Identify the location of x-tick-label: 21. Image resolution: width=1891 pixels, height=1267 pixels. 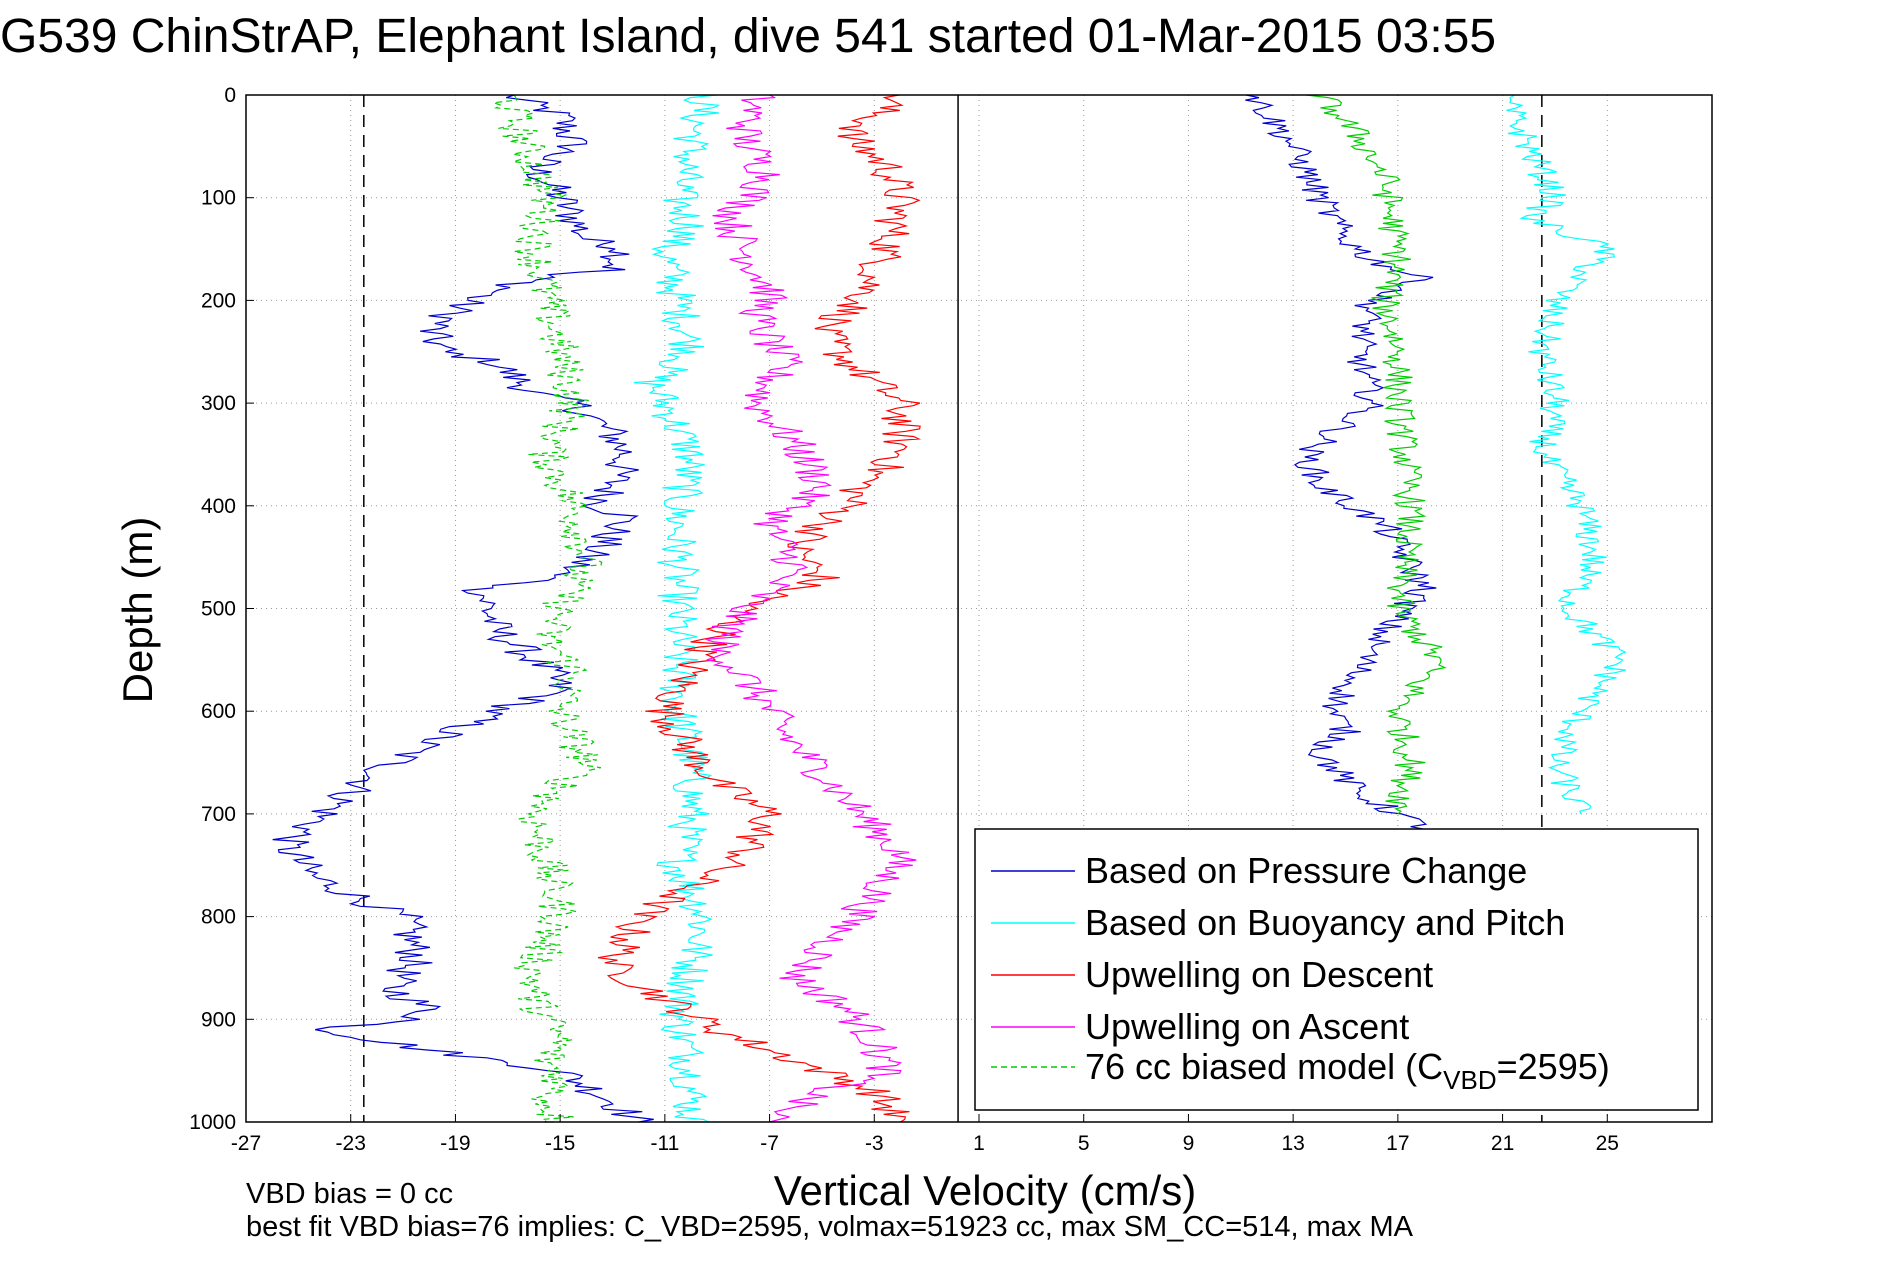
(1502, 1143).